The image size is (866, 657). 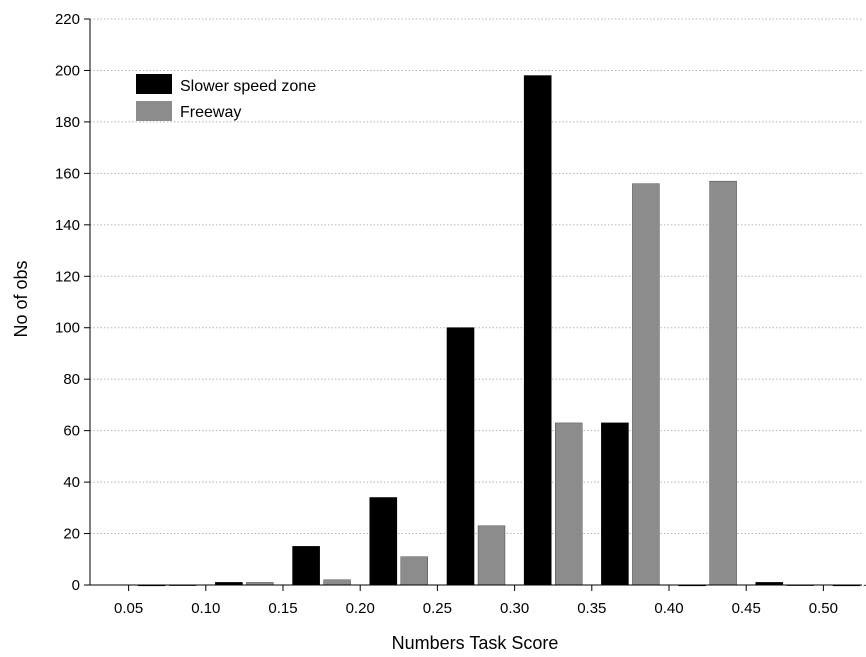 I want to click on x-tick-label: 0.15, so click(x=282, y=608).